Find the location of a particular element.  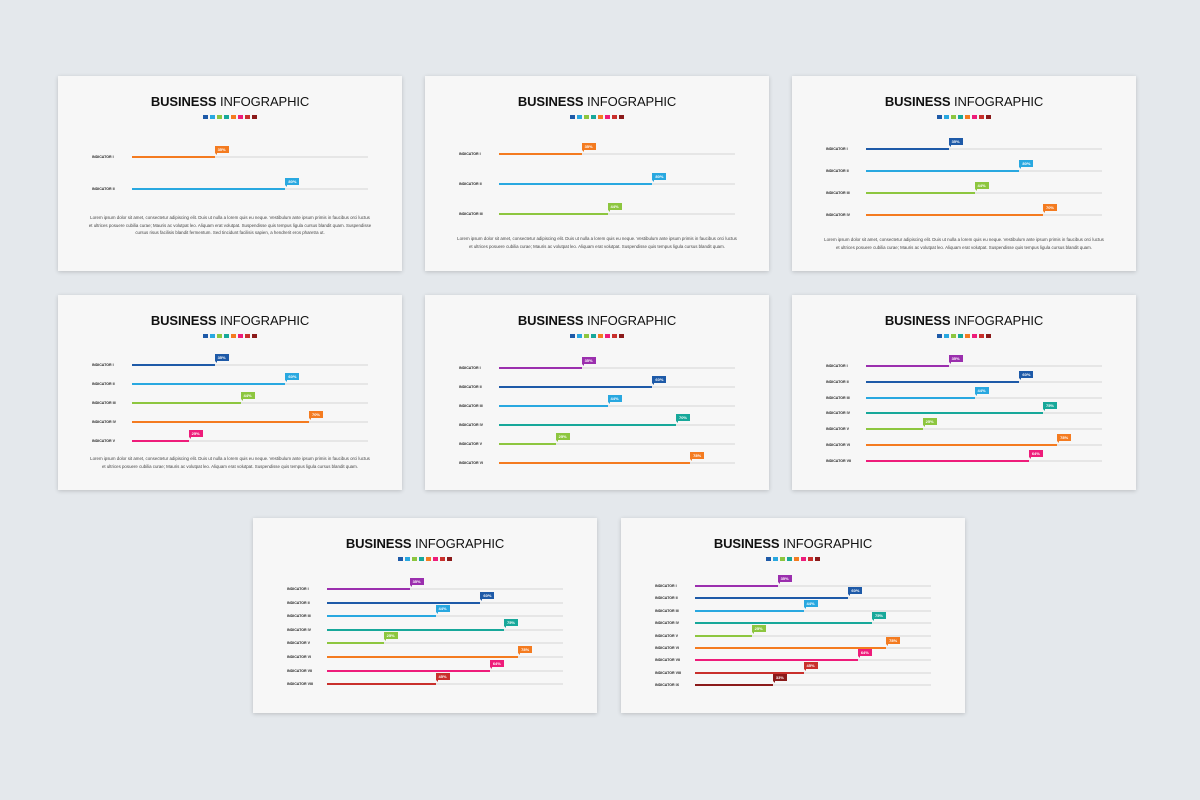

value-tag: 35% is located at coordinates (784, 579).